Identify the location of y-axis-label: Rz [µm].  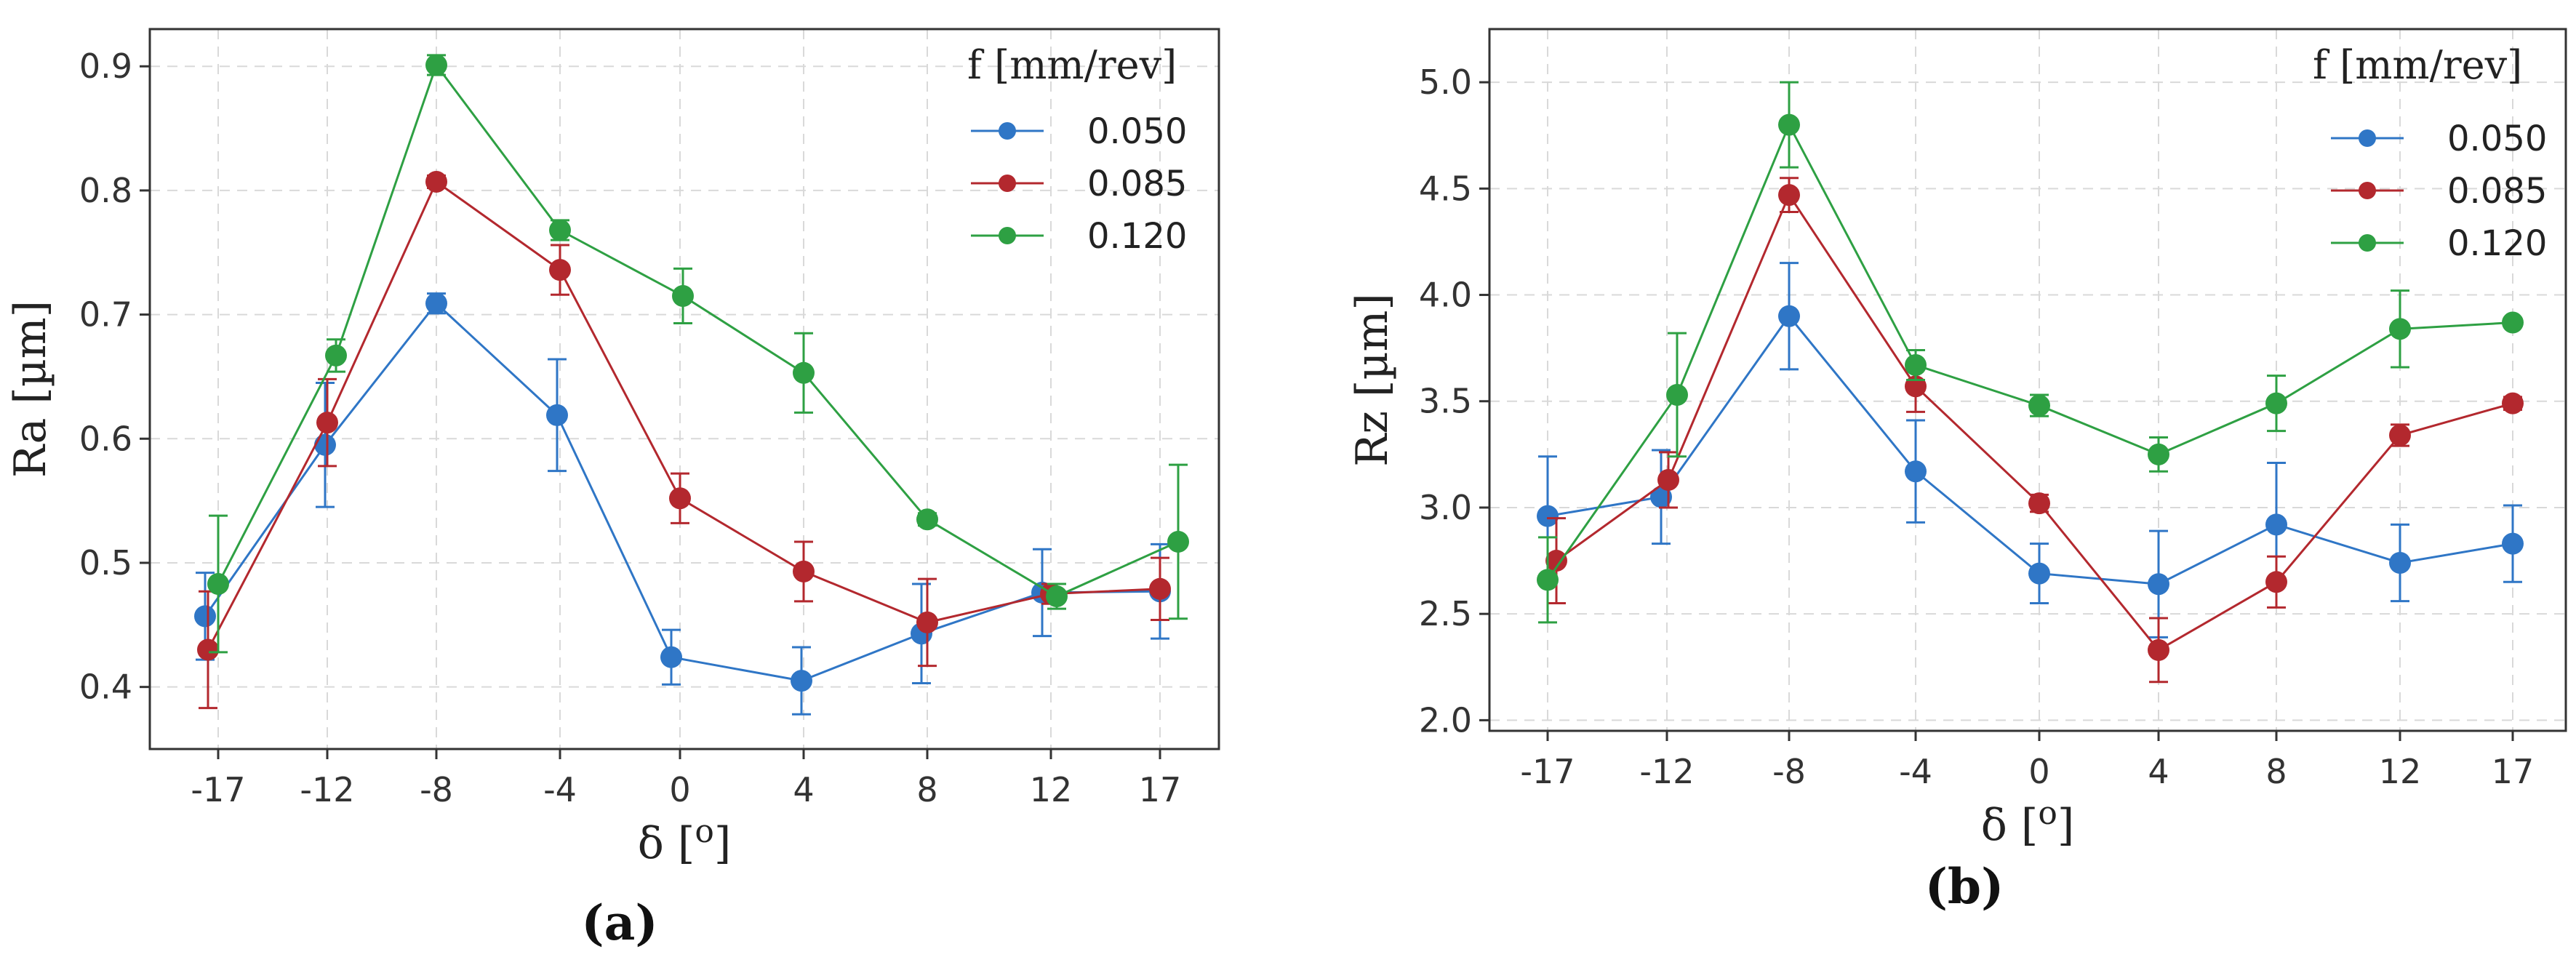
(1372, 380).